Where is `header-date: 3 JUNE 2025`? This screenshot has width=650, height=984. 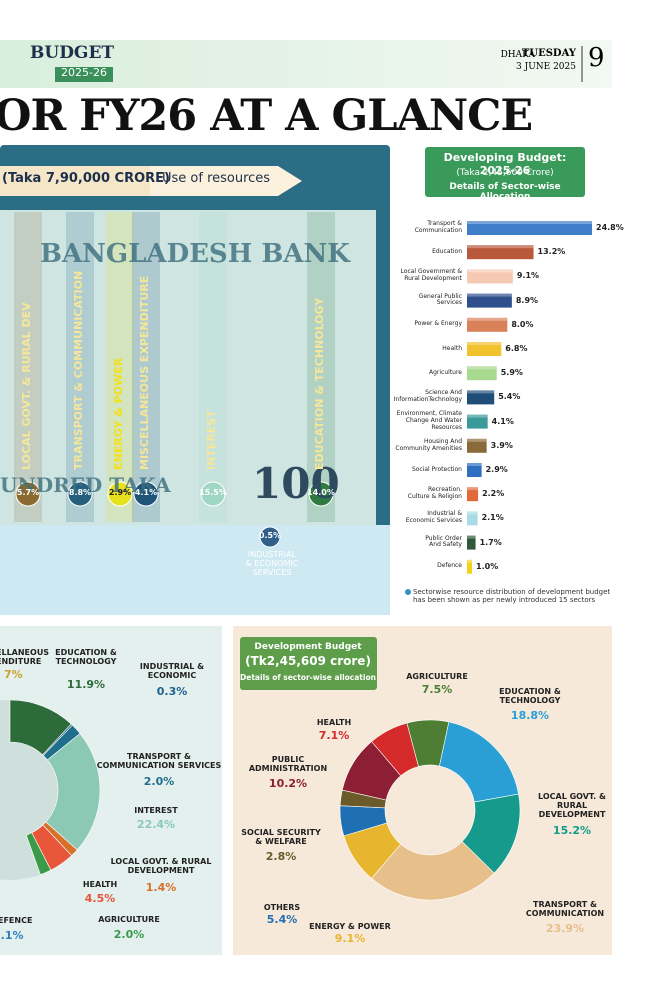 header-date: 3 JUNE 2025 is located at coordinates (546, 67).